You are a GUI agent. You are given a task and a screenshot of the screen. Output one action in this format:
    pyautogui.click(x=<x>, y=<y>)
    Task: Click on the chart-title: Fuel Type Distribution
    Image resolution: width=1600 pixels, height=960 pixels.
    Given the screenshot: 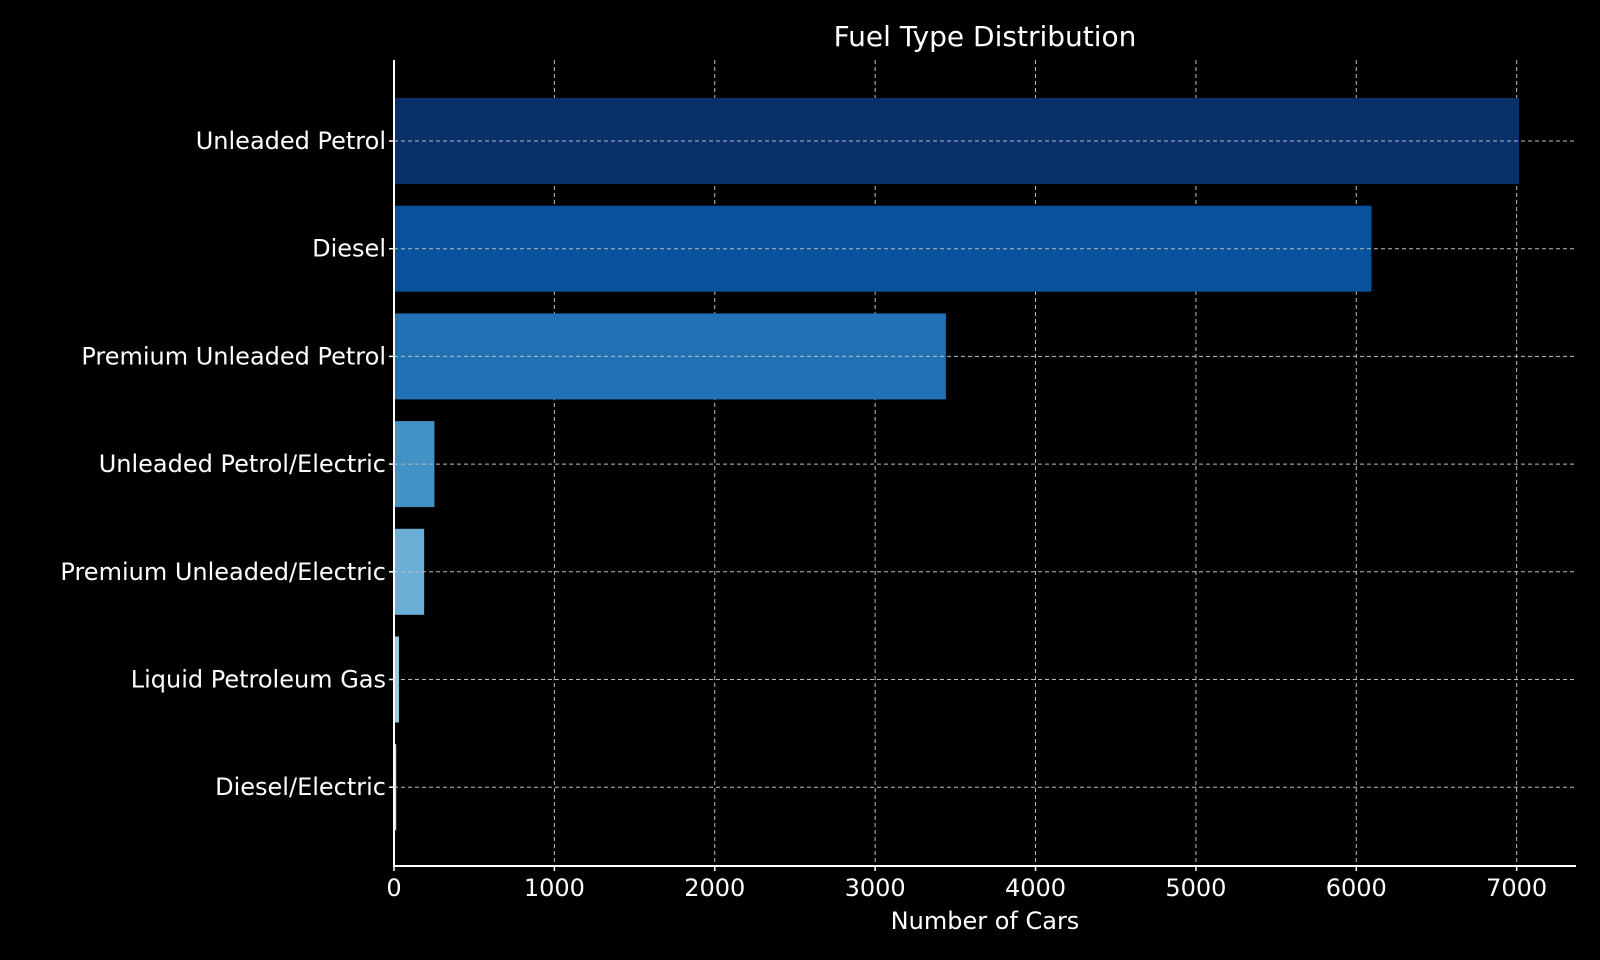 What is the action you would take?
    pyautogui.click(x=985, y=36)
    